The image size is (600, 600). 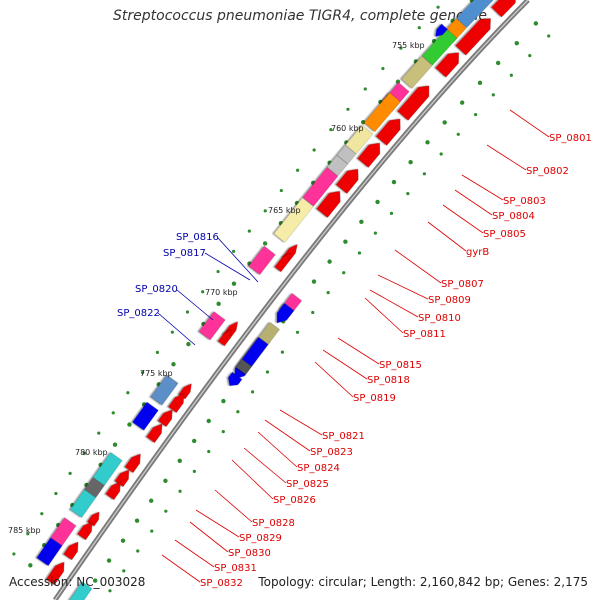 I want to click on gene-arrow-reverse, so click(x=440, y=31).